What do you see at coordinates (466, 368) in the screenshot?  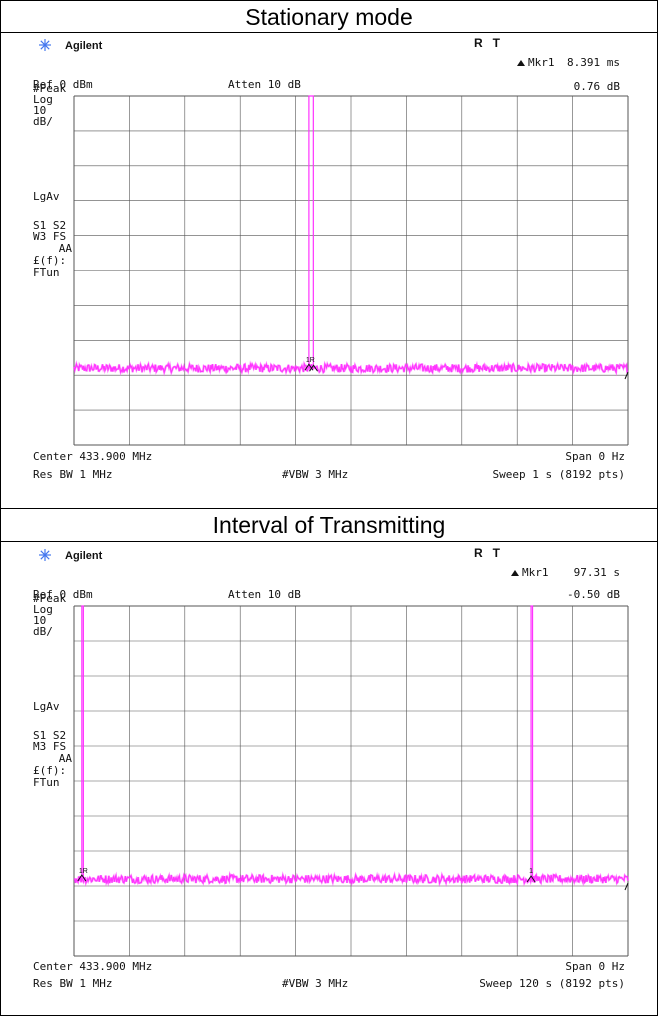 I see `markers: 1R` at bounding box center [466, 368].